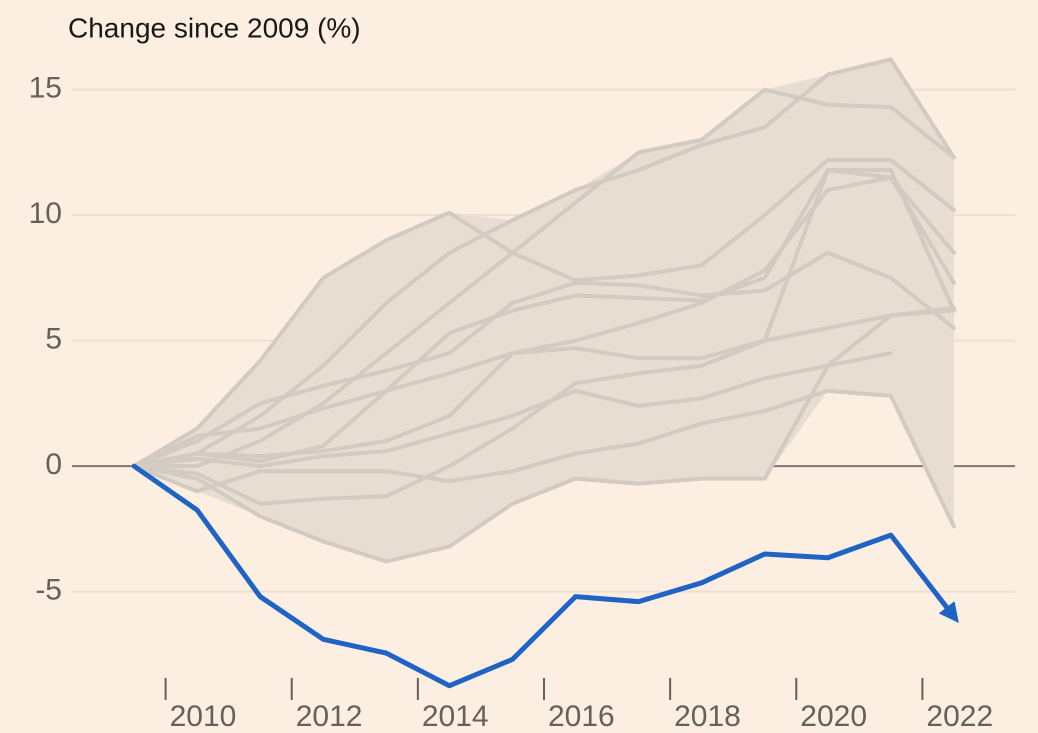 This screenshot has width=1038, height=733. I want to click on y-tick-label: 5, so click(53, 339).